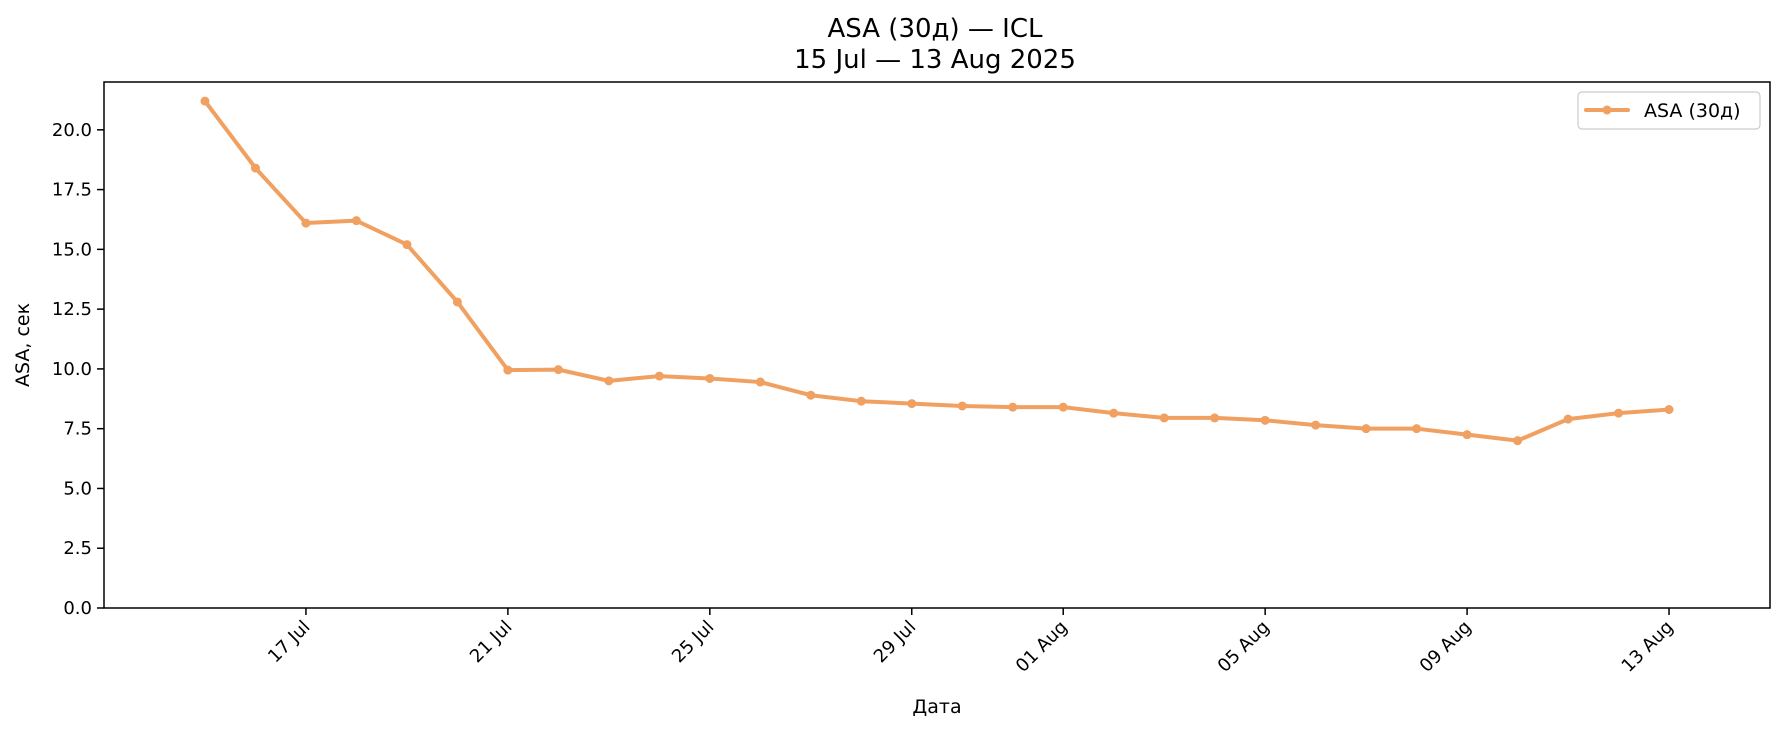  What do you see at coordinates (72, 369) in the screenshot?
I see `y-tick-label: 10.0` at bounding box center [72, 369].